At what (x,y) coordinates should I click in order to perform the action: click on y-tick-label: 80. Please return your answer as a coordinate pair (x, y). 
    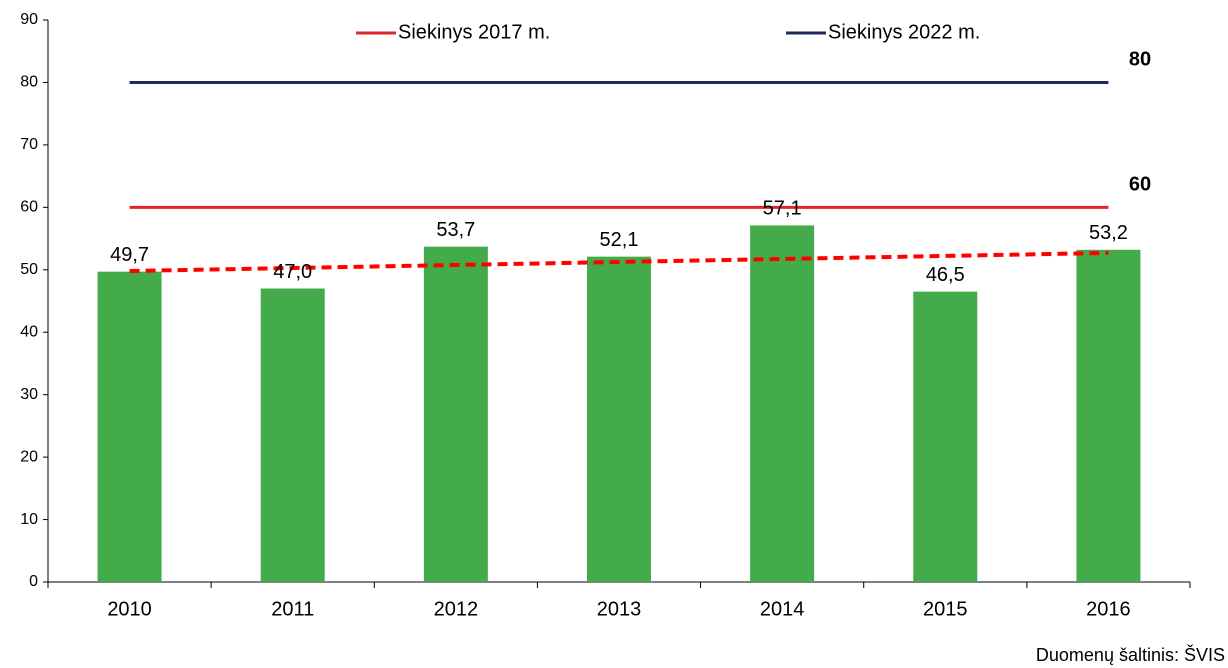
    Looking at the image, I should click on (29, 82).